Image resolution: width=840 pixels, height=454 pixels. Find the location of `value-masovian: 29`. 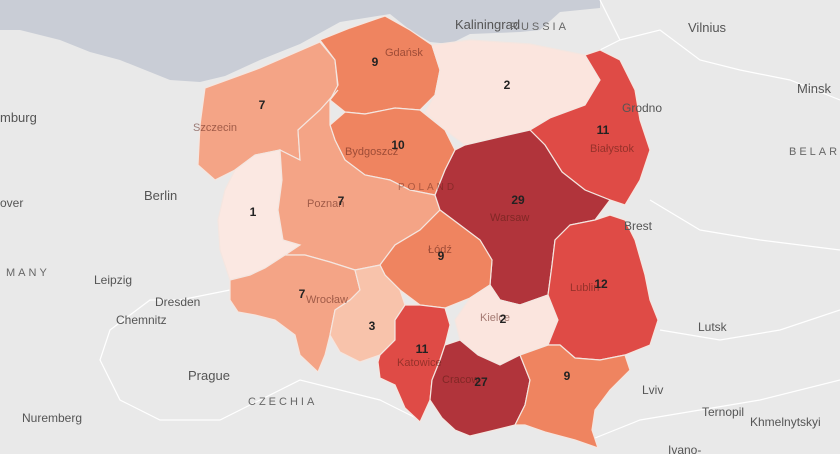

value-masovian: 29 is located at coordinates (518, 200).